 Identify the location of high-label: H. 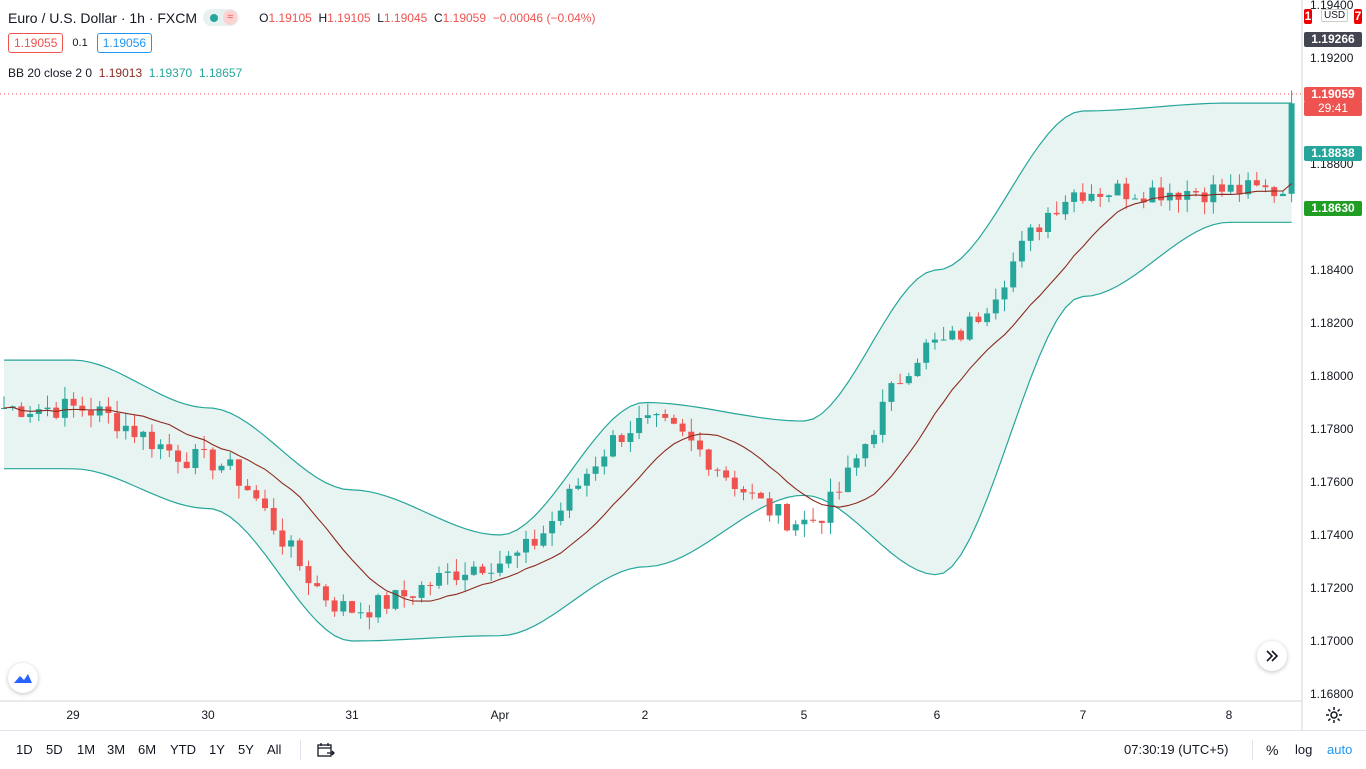
(323, 17).